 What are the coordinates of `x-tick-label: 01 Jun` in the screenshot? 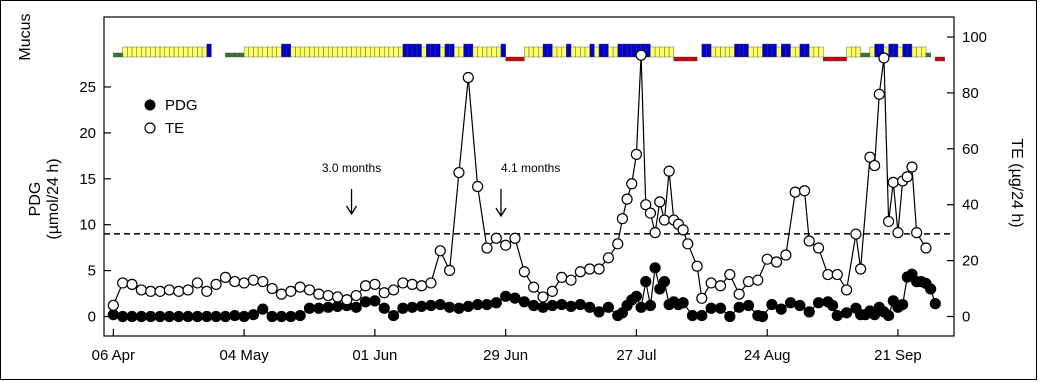 It's located at (374, 355).